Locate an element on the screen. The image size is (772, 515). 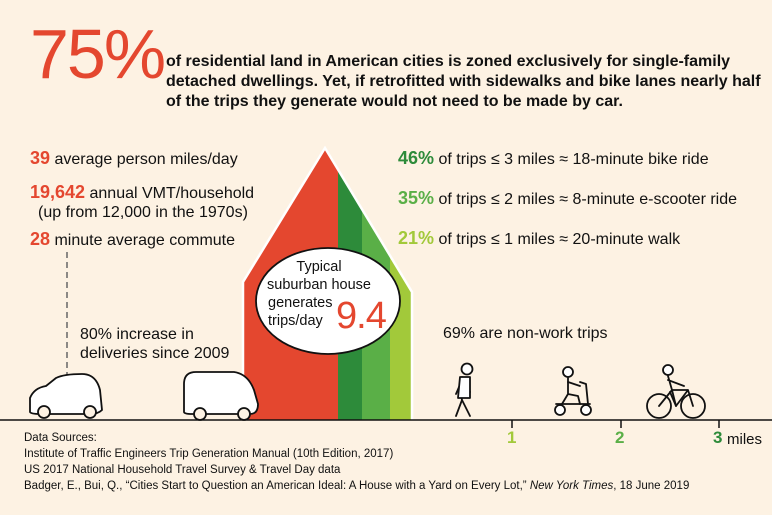
mile-mark-3: 3 is located at coordinates (718, 437).